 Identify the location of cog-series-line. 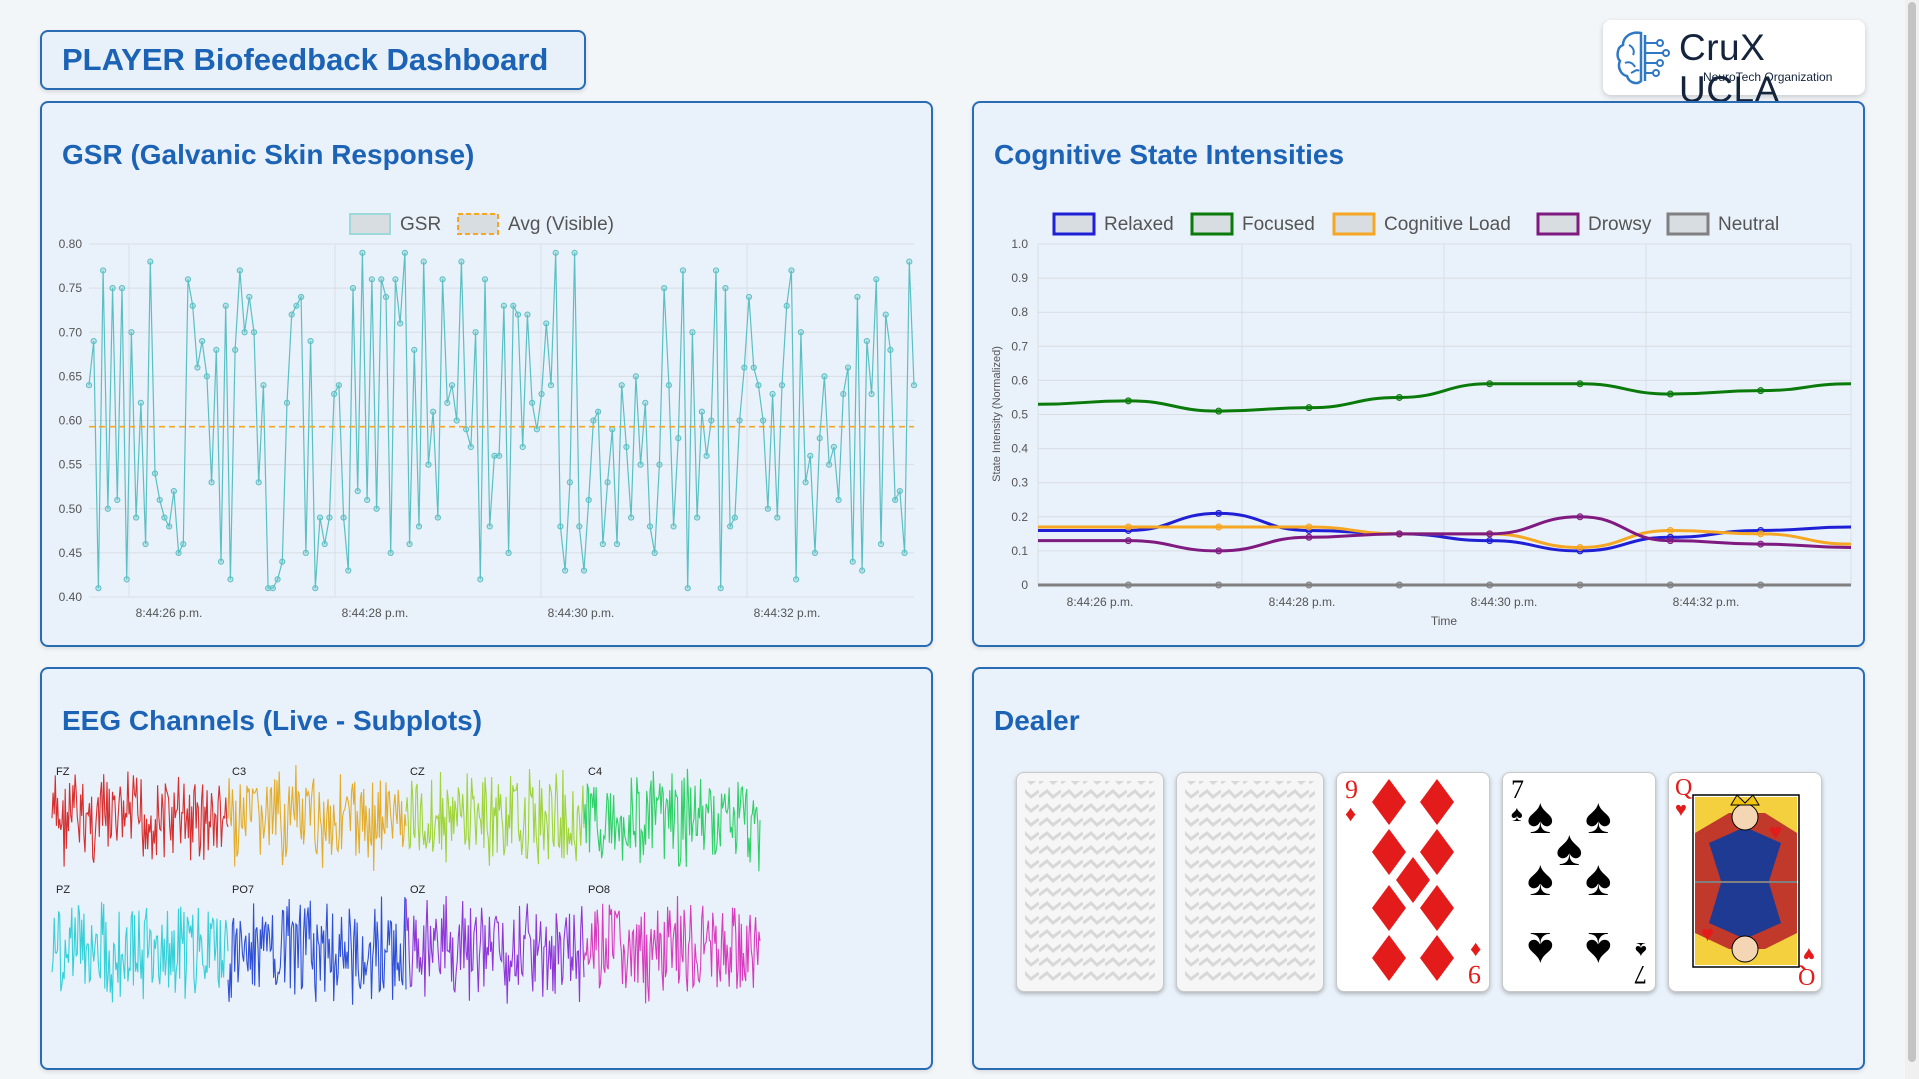
(1444, 534).